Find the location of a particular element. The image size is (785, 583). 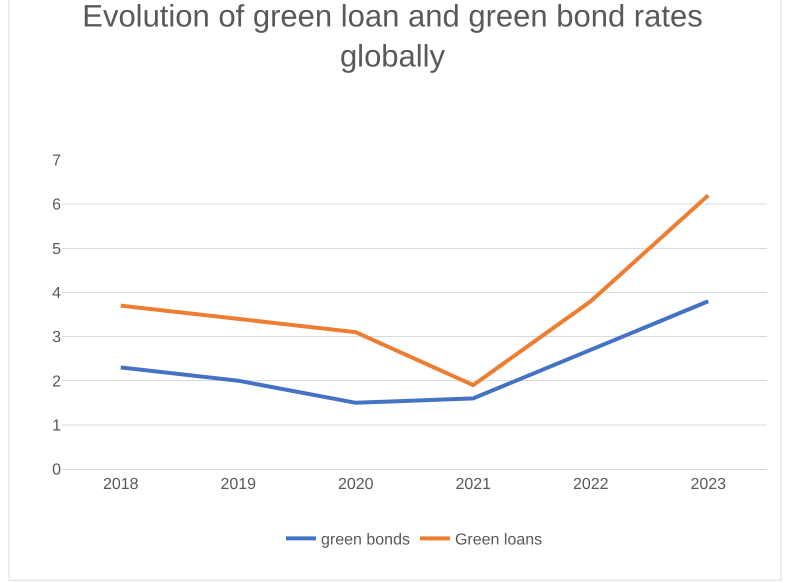

x-tick-label: 2019 is located at coordinates (238, 485).